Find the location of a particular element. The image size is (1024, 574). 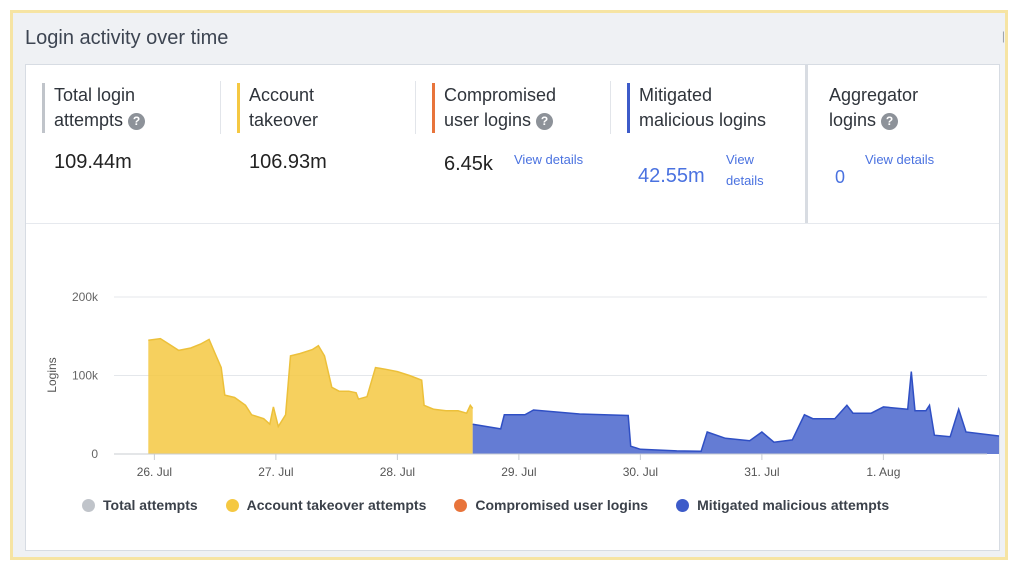

stat-value: 0 is located at coordinates (840, 177).